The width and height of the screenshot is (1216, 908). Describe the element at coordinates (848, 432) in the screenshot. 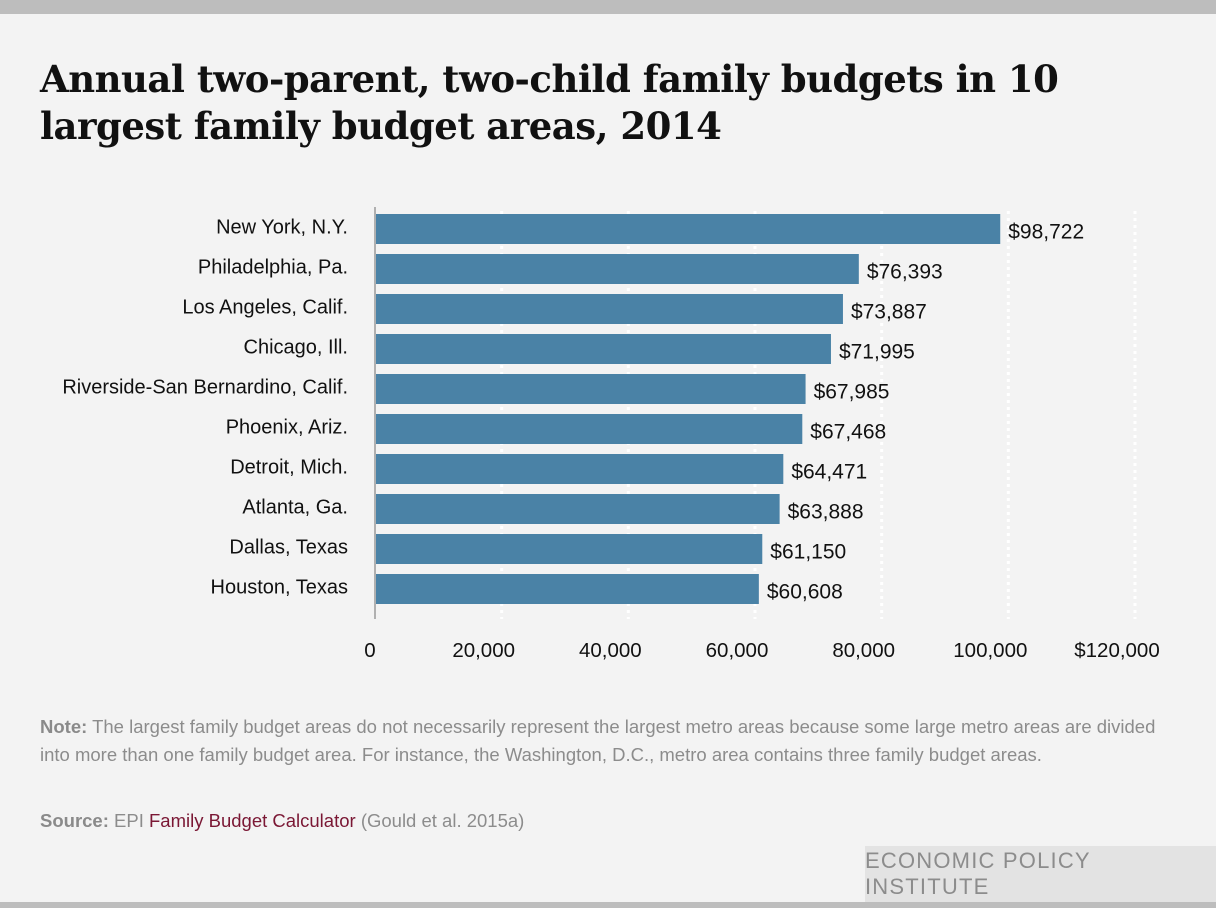

I see `data-label: $67,468` at that location.